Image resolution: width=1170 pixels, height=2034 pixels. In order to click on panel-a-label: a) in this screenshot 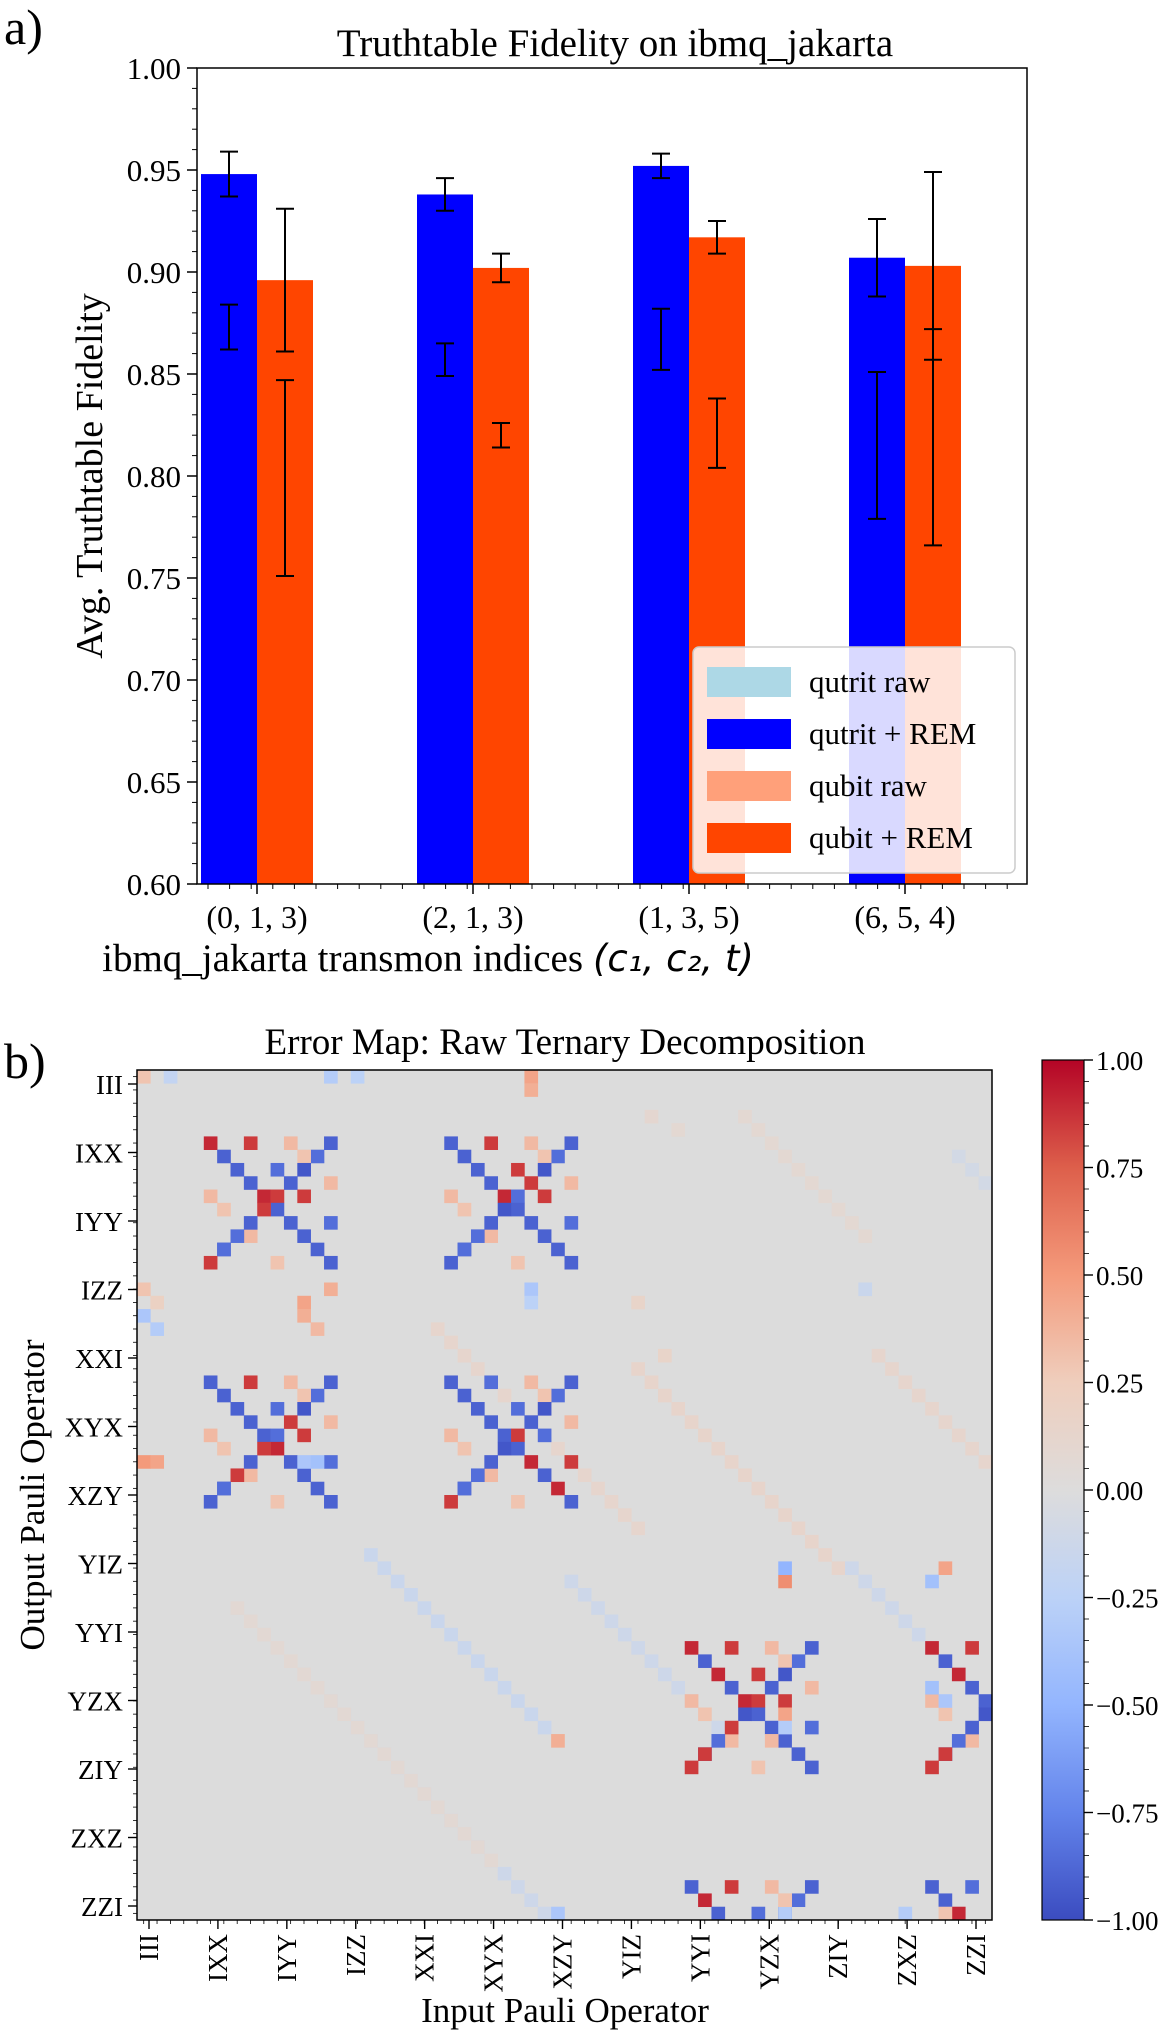, I will do `click(23, 27)`.